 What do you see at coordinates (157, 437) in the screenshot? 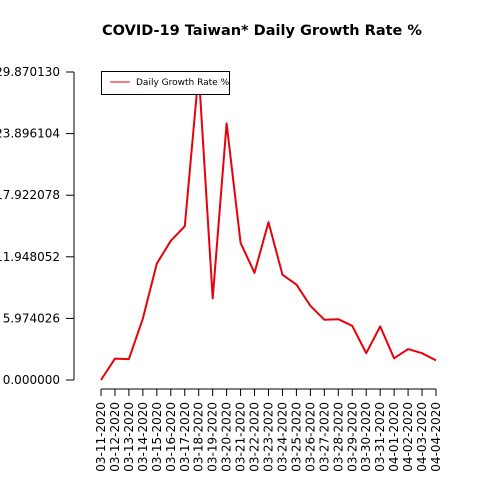
I see `x-tick-label: 03-15-2020` at bounding box center [157, 437].